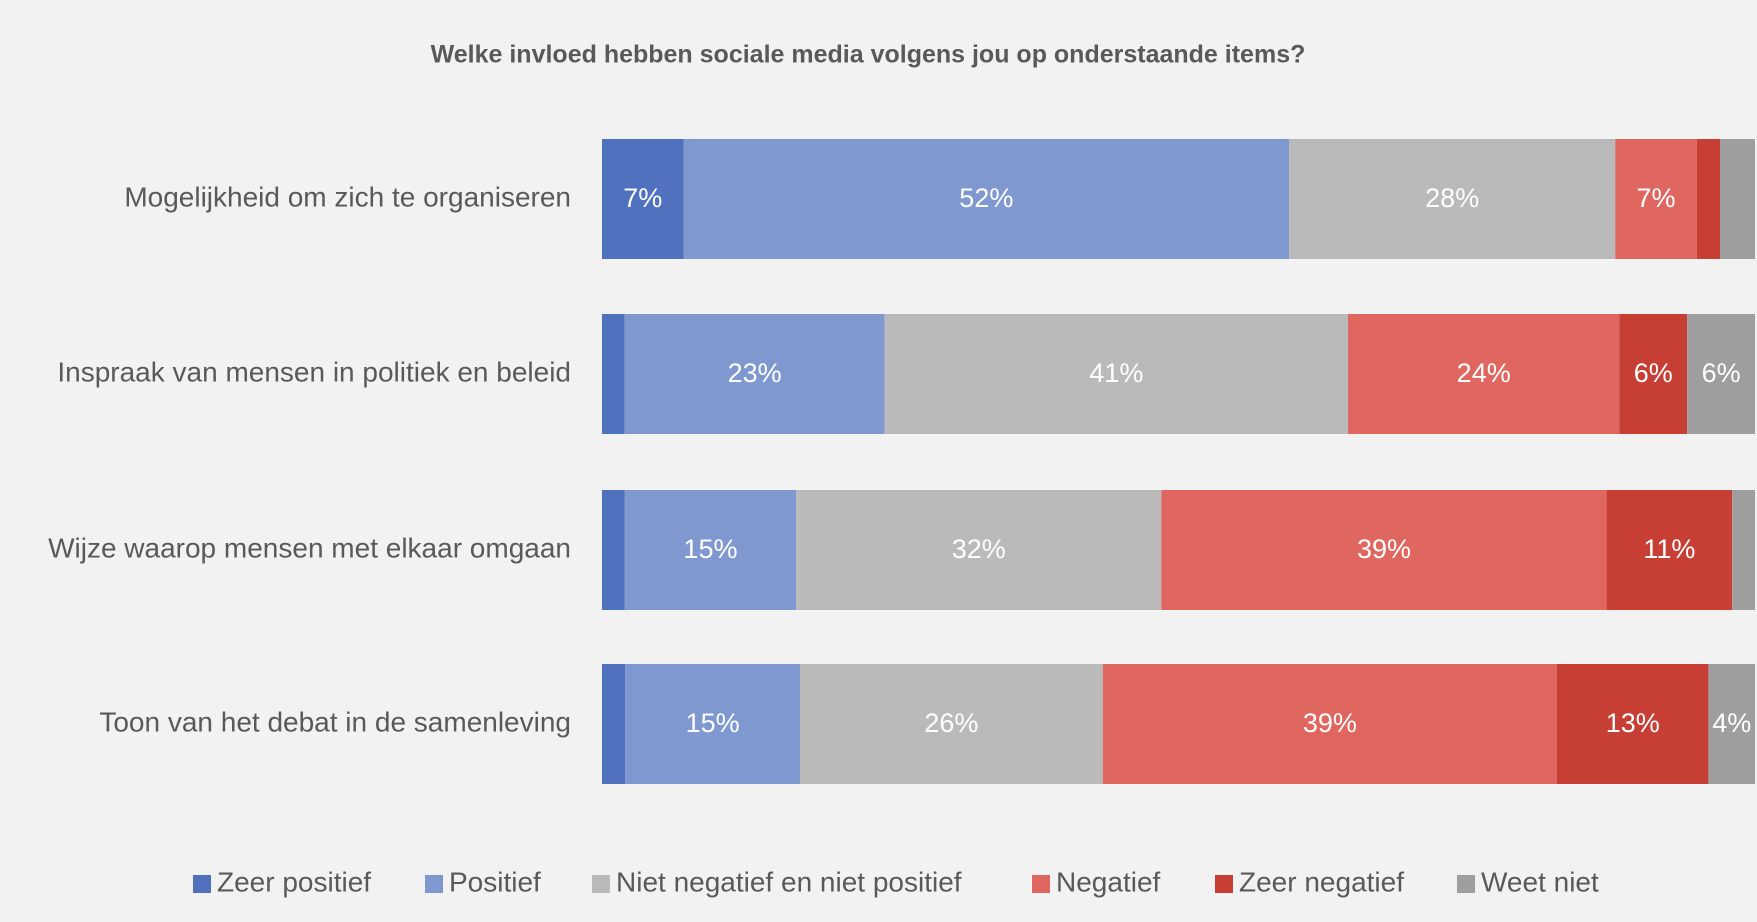 The width and height of the screenshot is (1757, 922). I want to click on data-label: 52%, so click(986, 198).